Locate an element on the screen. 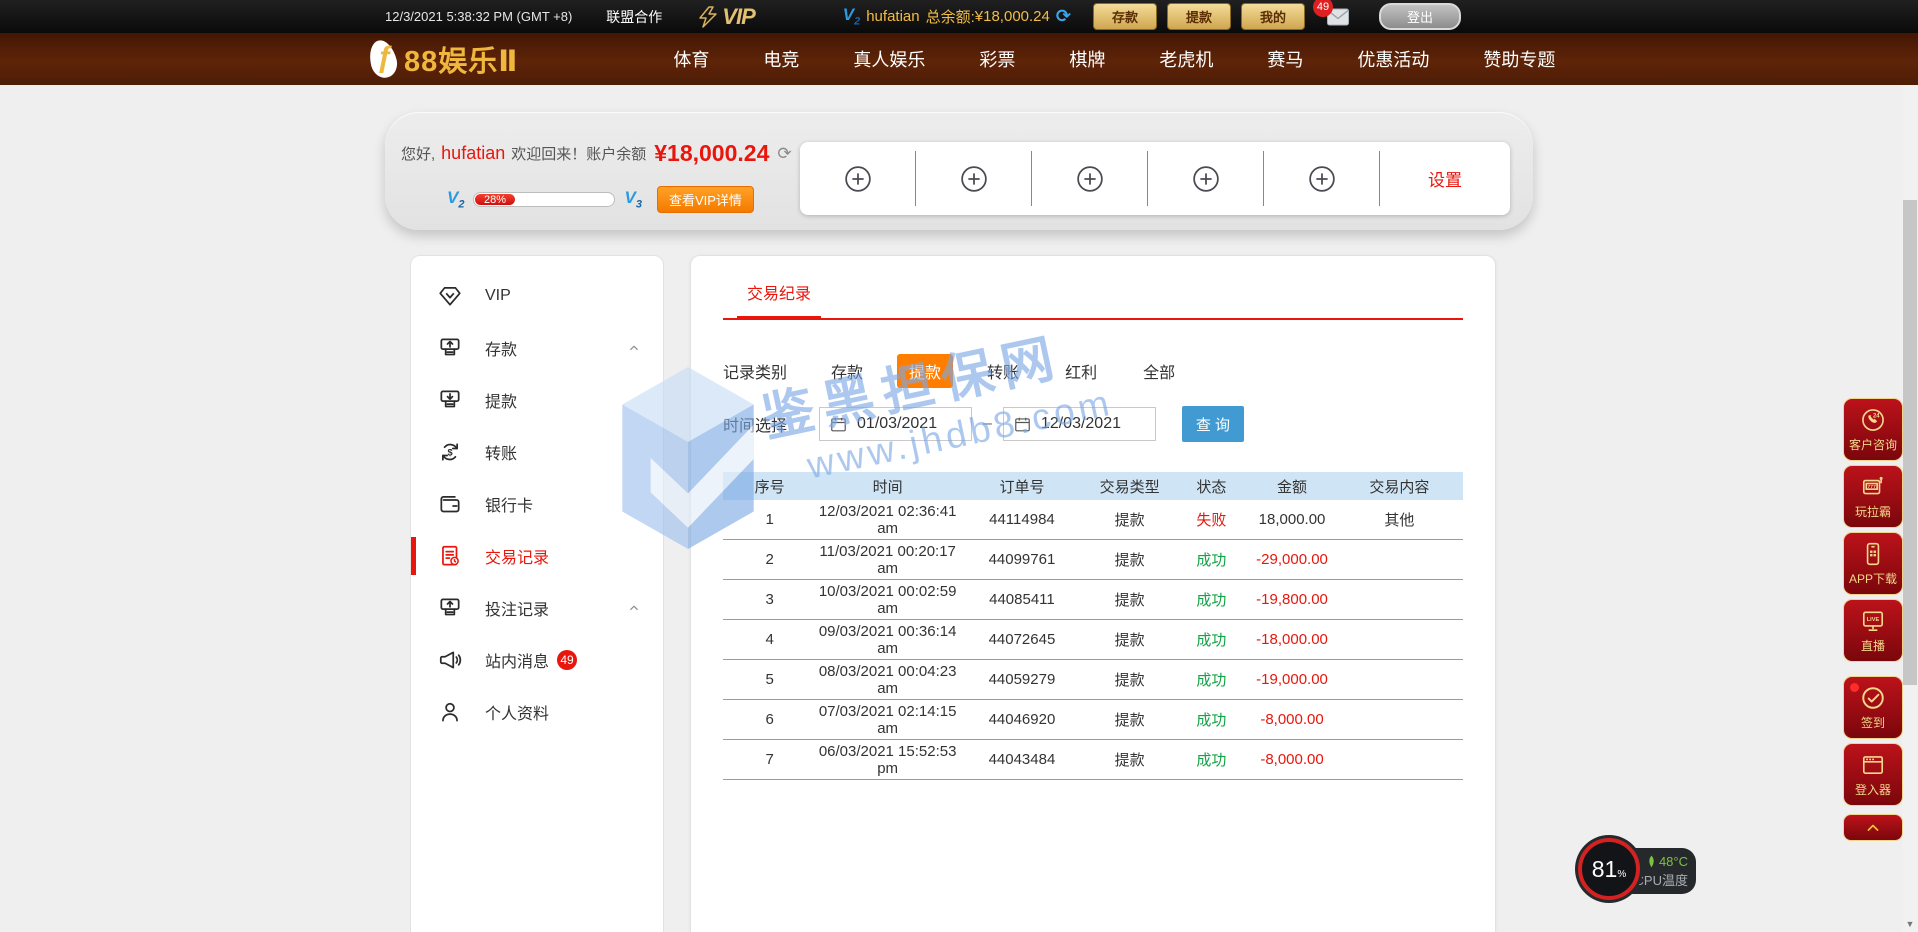 The width and height of the screenshot is (1918, 932). filter-chip: 红利 is located at coordinates (1081, 373).